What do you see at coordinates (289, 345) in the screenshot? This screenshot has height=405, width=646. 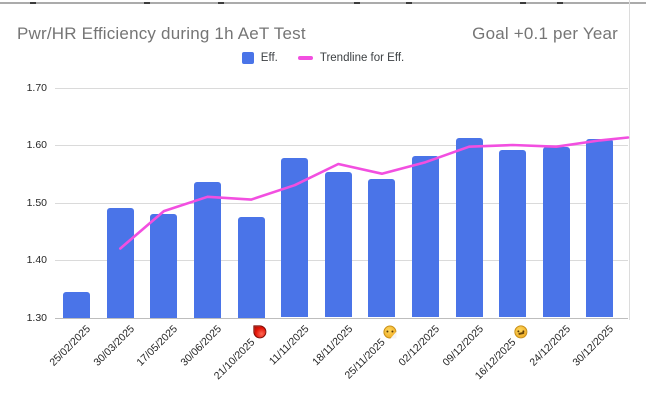 I see `x-tick-label: 11/11/2025` at bounding box center [289, 345].